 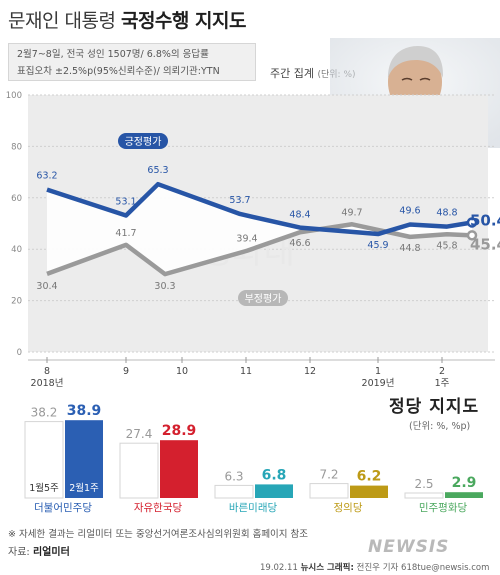 I want to click on source-name: 리얼미터, so click(x=51, y=552).